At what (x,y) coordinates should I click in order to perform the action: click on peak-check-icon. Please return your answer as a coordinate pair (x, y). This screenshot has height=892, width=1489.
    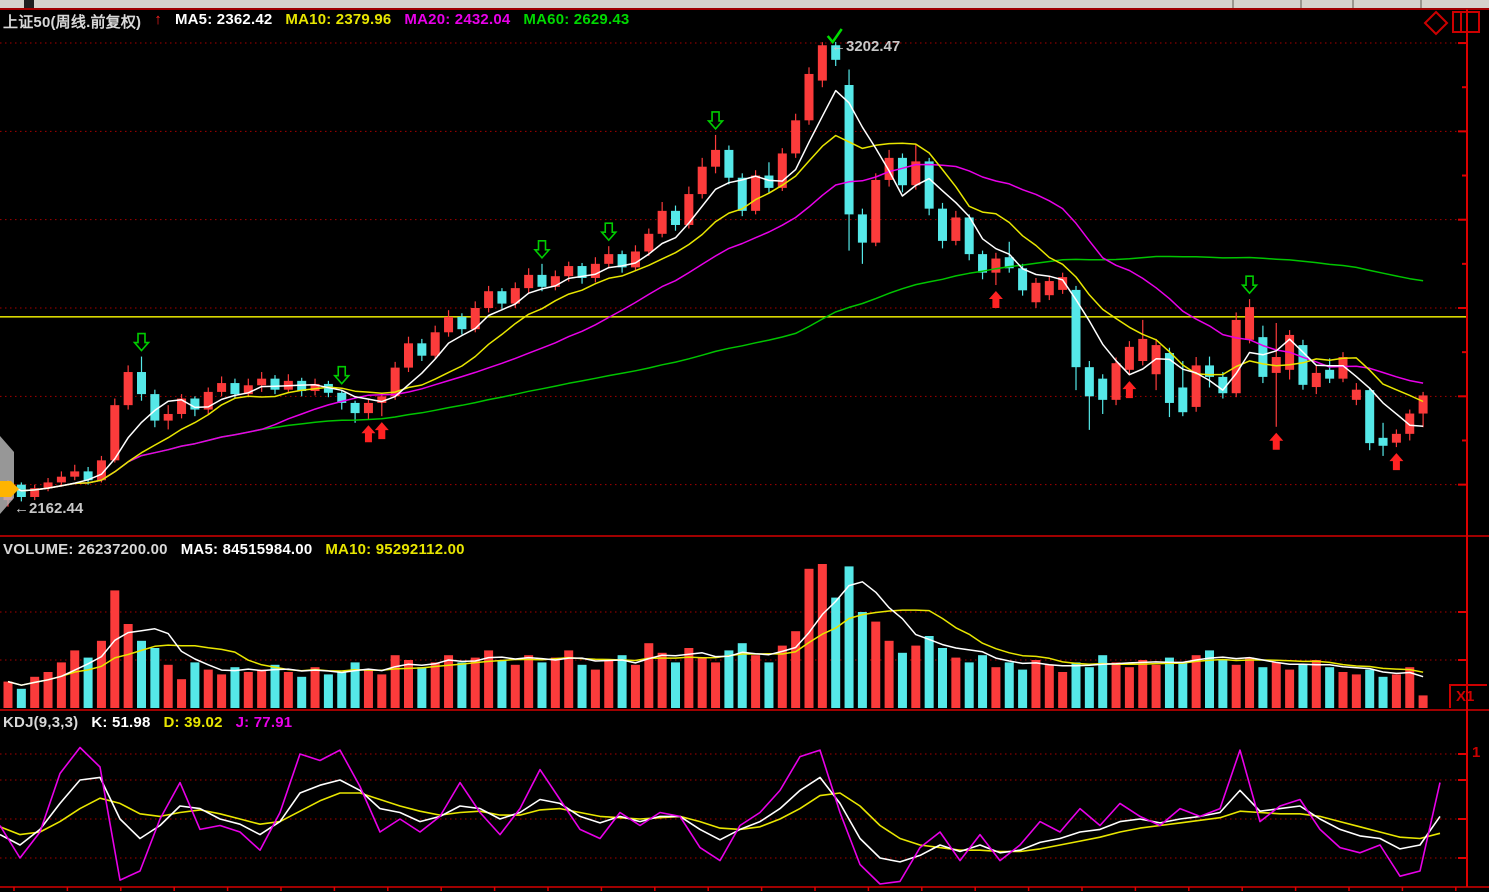
    Looking at the image, I should click on (834, 36).